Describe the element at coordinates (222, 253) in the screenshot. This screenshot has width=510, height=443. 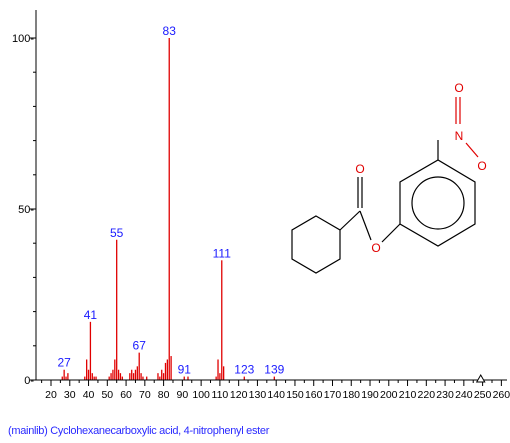
I see `peak-label-111: 111` at that location.